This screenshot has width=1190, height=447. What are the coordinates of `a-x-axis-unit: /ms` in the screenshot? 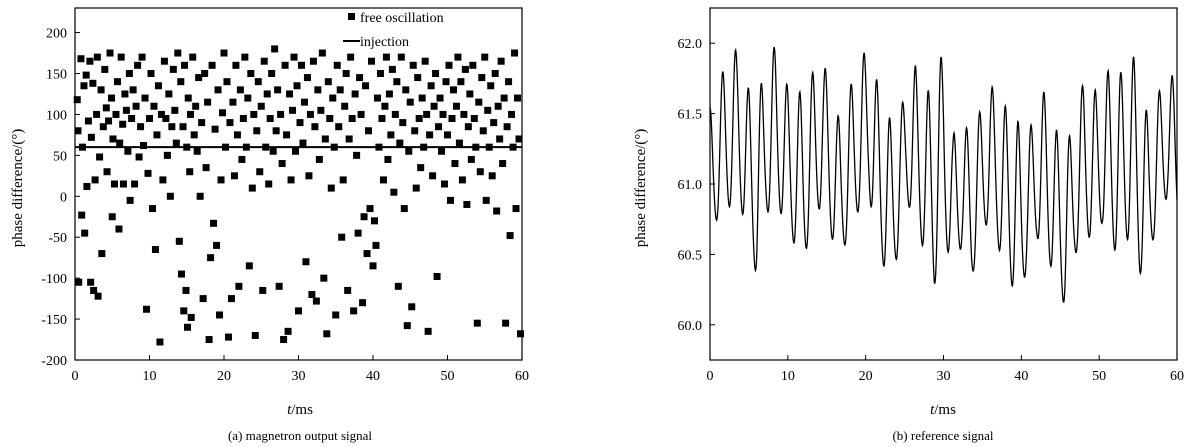 It's located at (302, 410).